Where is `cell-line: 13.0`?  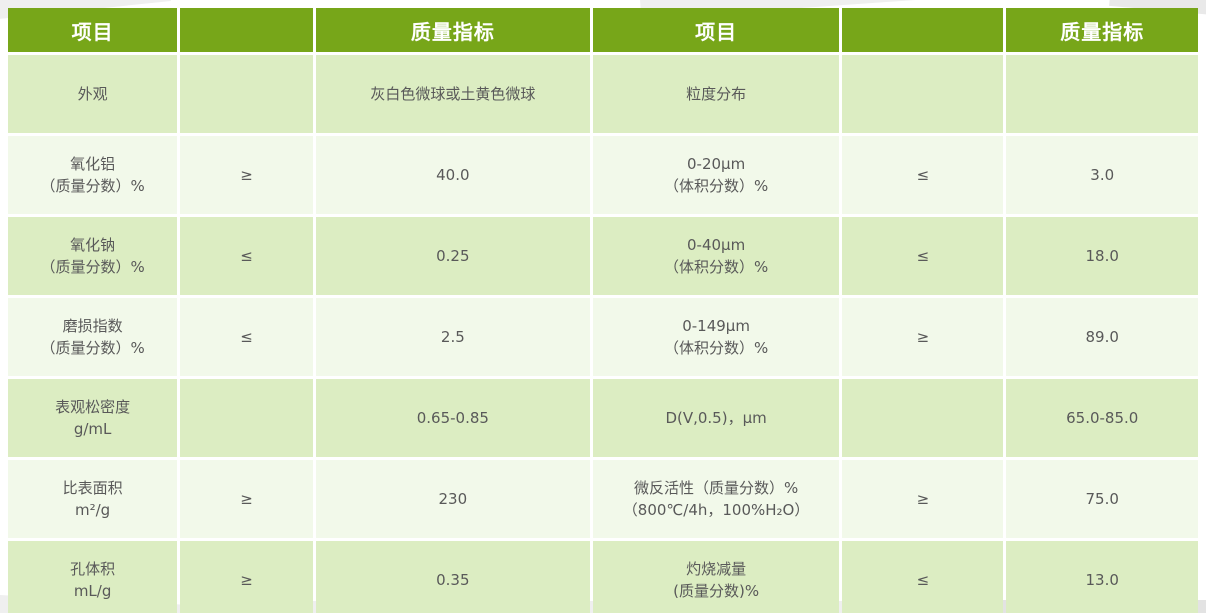
cell-line: 13.0 is located at coordinates (1102, 579).